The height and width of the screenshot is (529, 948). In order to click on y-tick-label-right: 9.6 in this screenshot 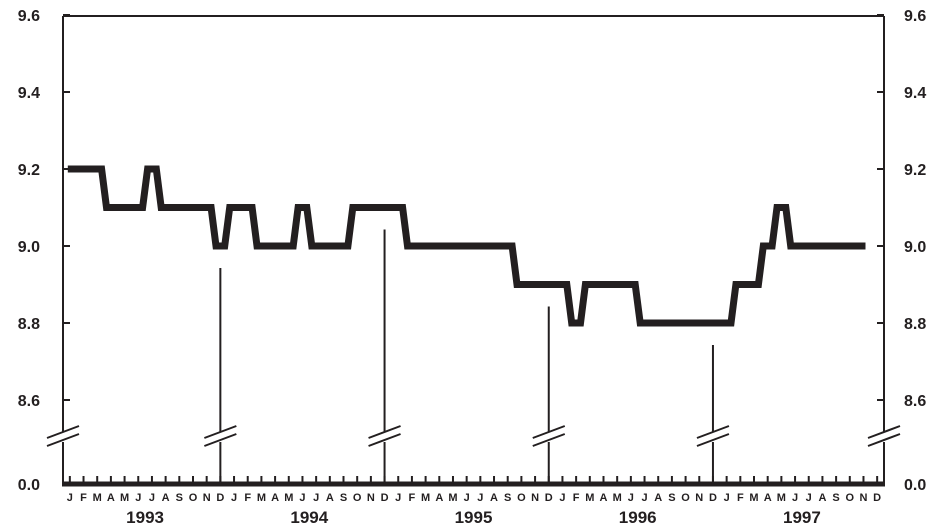, I will do `click(915, 16)`.